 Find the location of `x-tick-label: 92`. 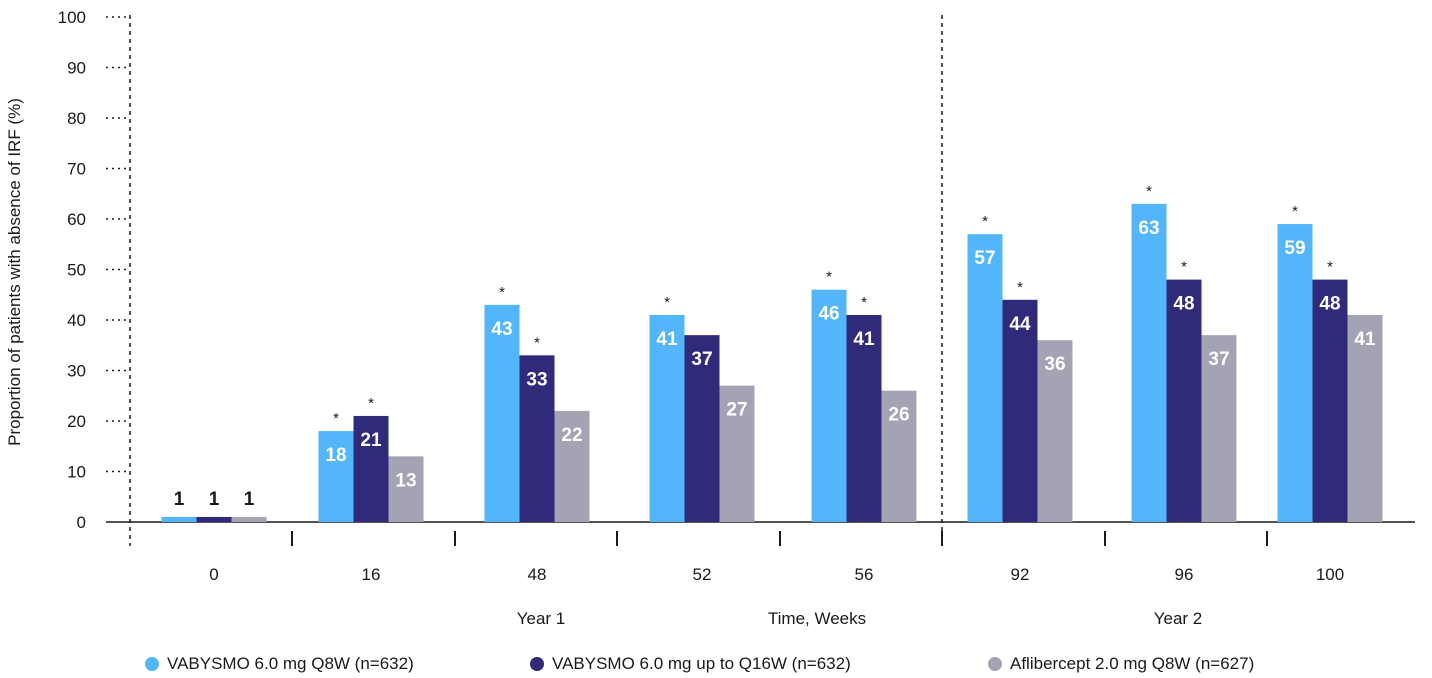

x-tick-label: 92 is located at coordinates (1020, 574).